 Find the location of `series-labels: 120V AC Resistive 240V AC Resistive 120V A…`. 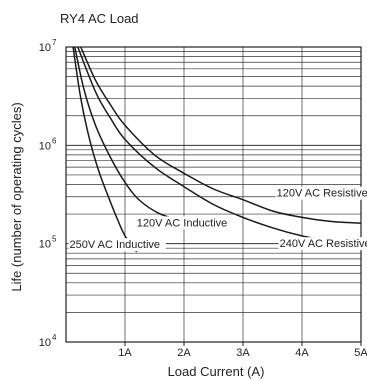

series-labels: 120V AC Resistive 240V AC Resistive 120V A… is located at coordinates (217, 219).